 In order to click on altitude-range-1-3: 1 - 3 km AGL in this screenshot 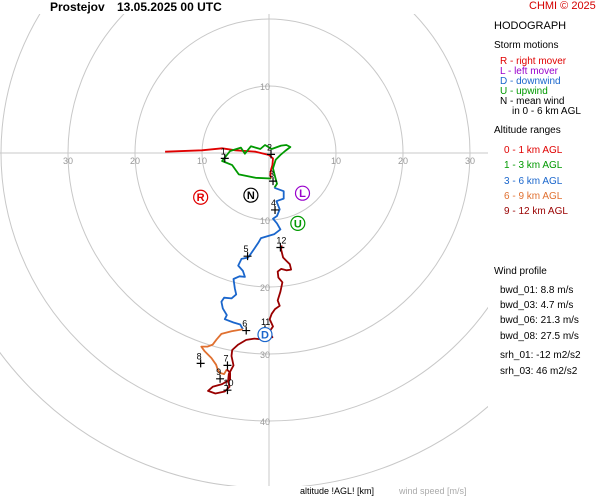, I will do `click(533, 165)`.